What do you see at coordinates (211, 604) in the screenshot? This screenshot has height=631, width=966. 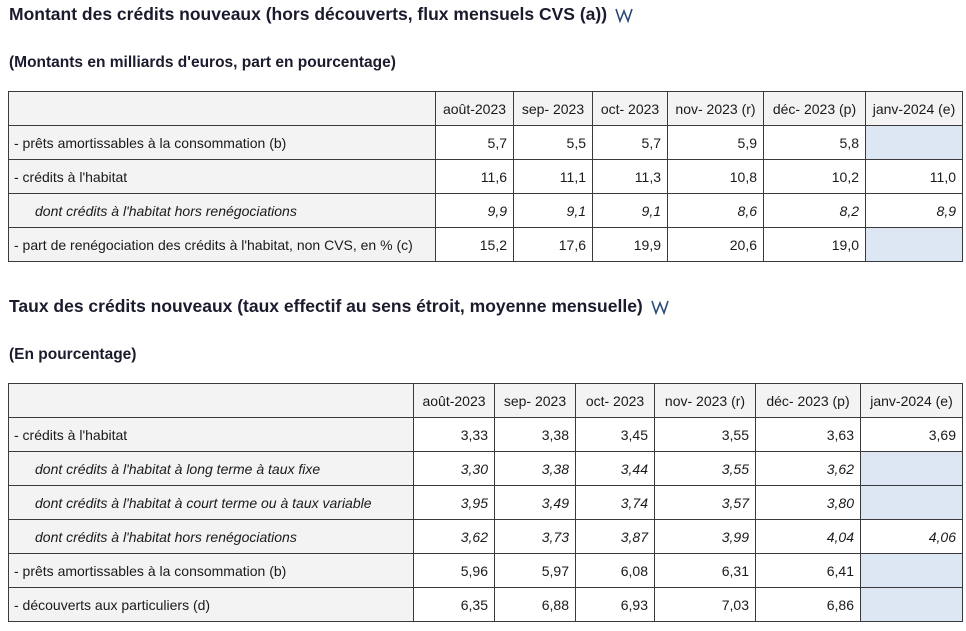 I see `row-label: - découverts aux particuliers (d)` at bounding box center [211, 604].